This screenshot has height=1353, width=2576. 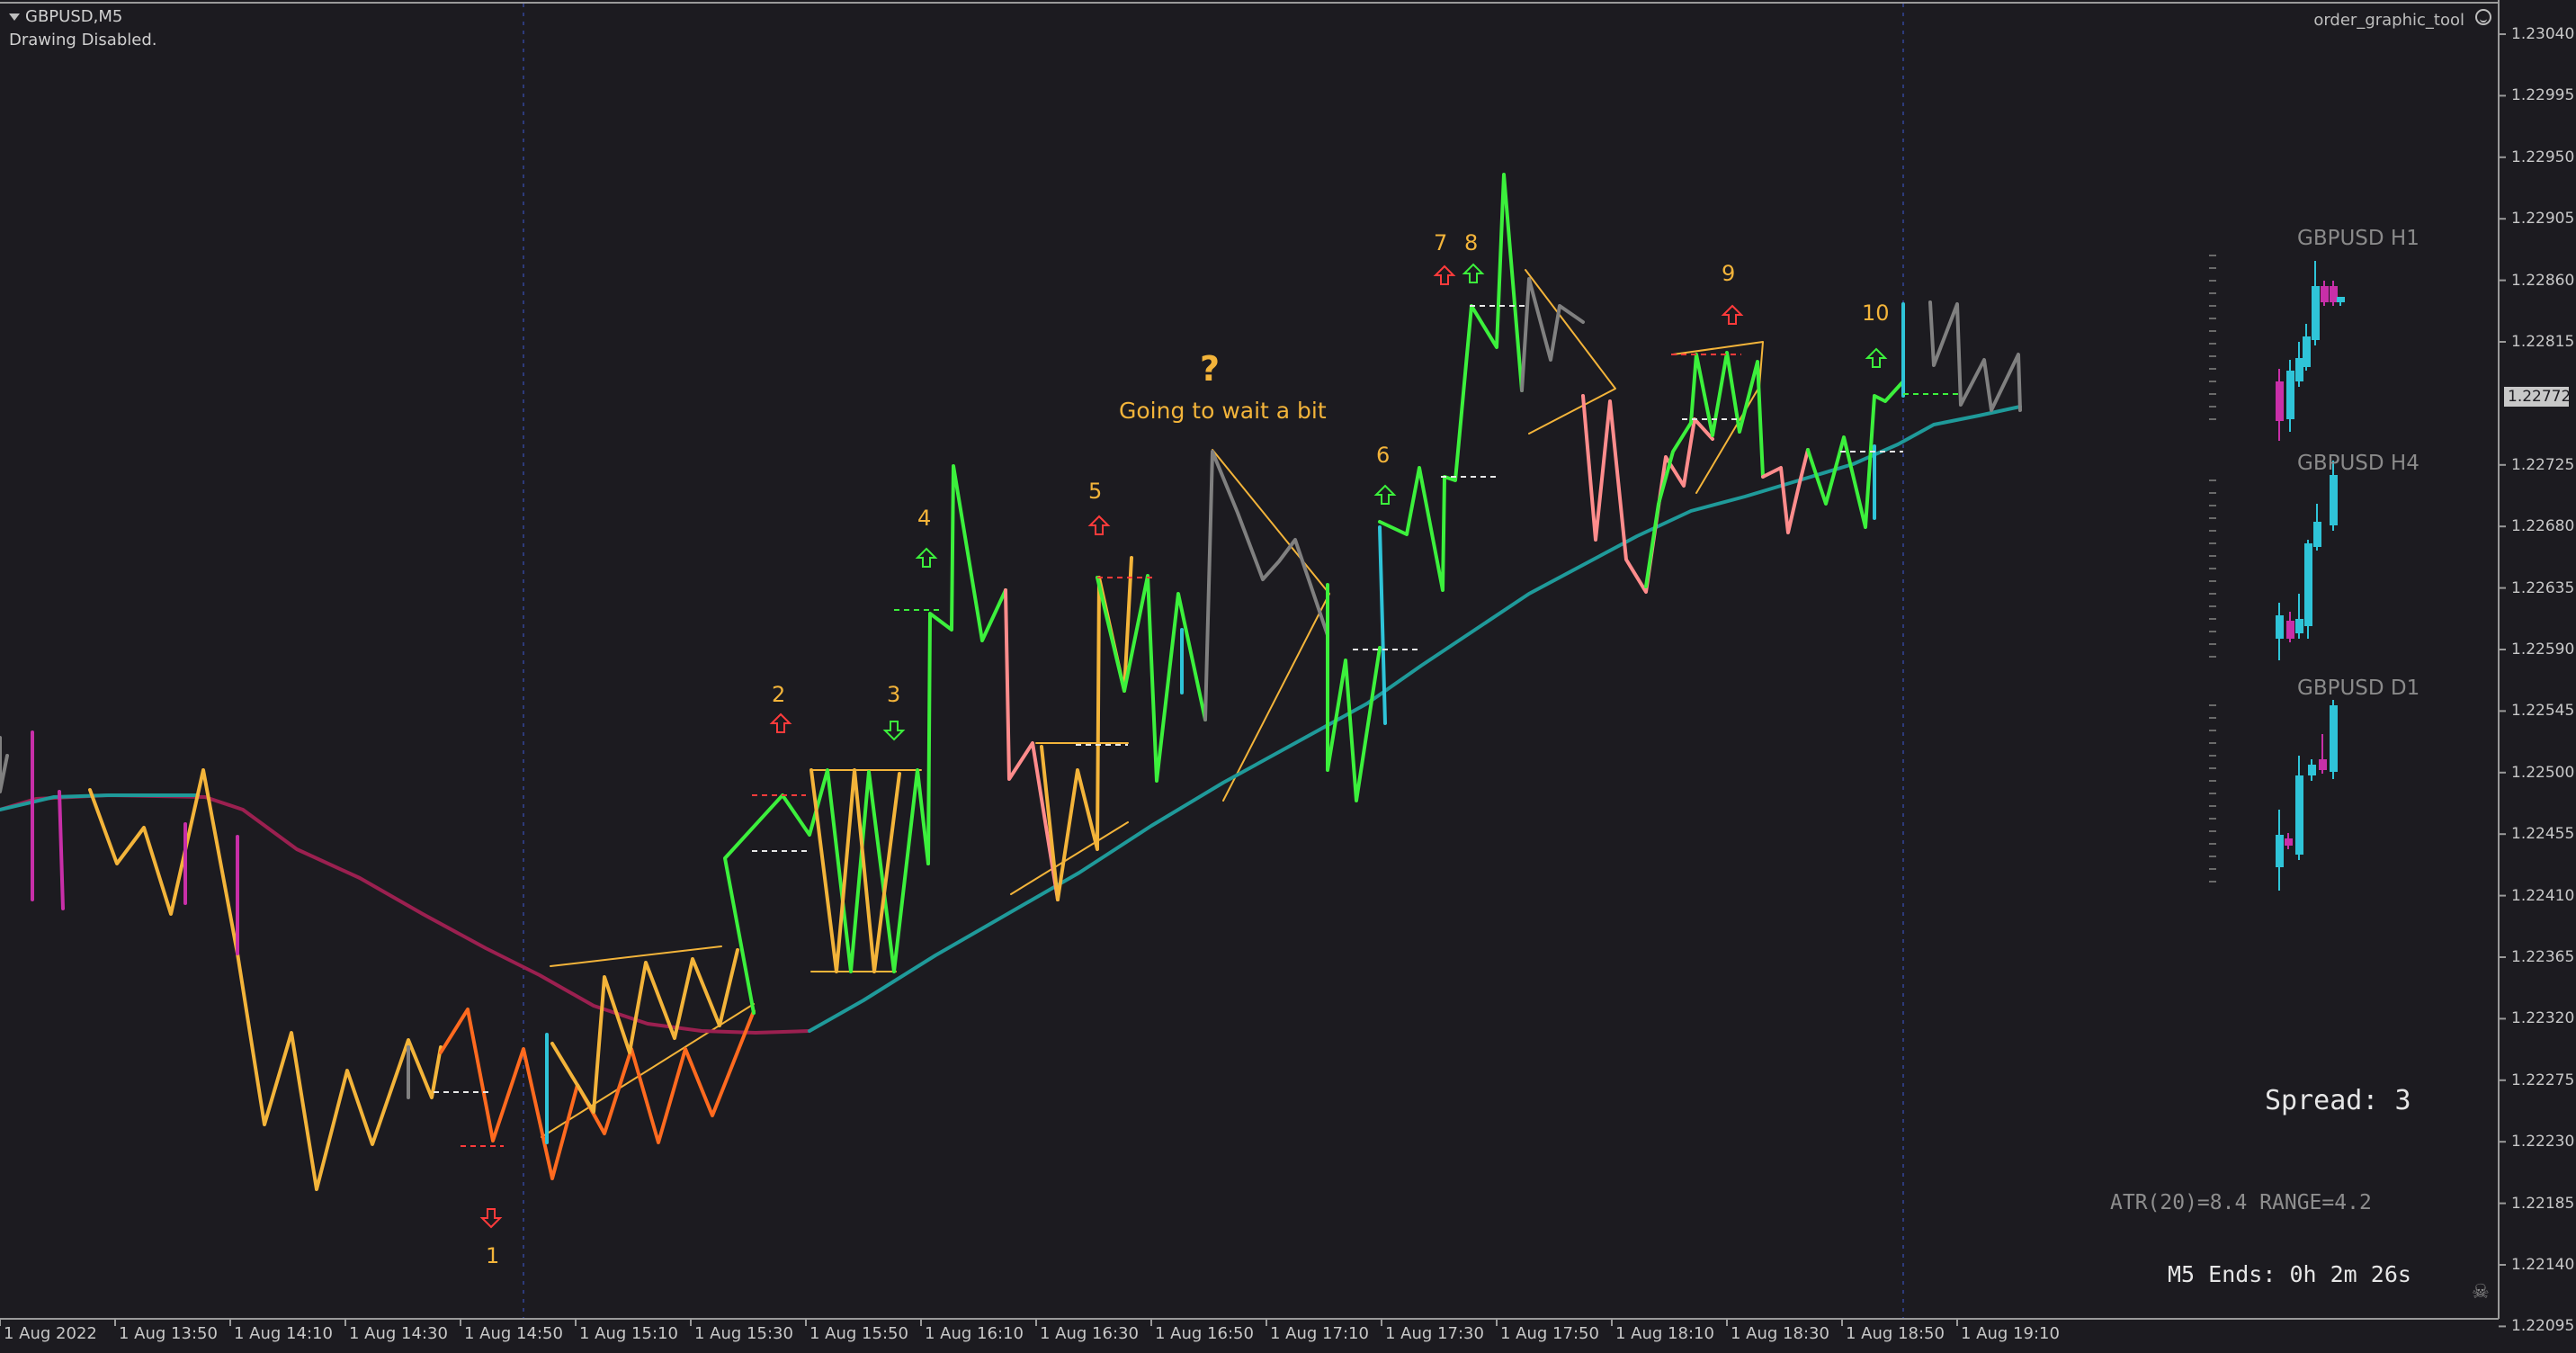 What do you see at coordinates (1095, 491) in the screenshot?
I see `signal-number: 5` at bounding box center [1095, 491].